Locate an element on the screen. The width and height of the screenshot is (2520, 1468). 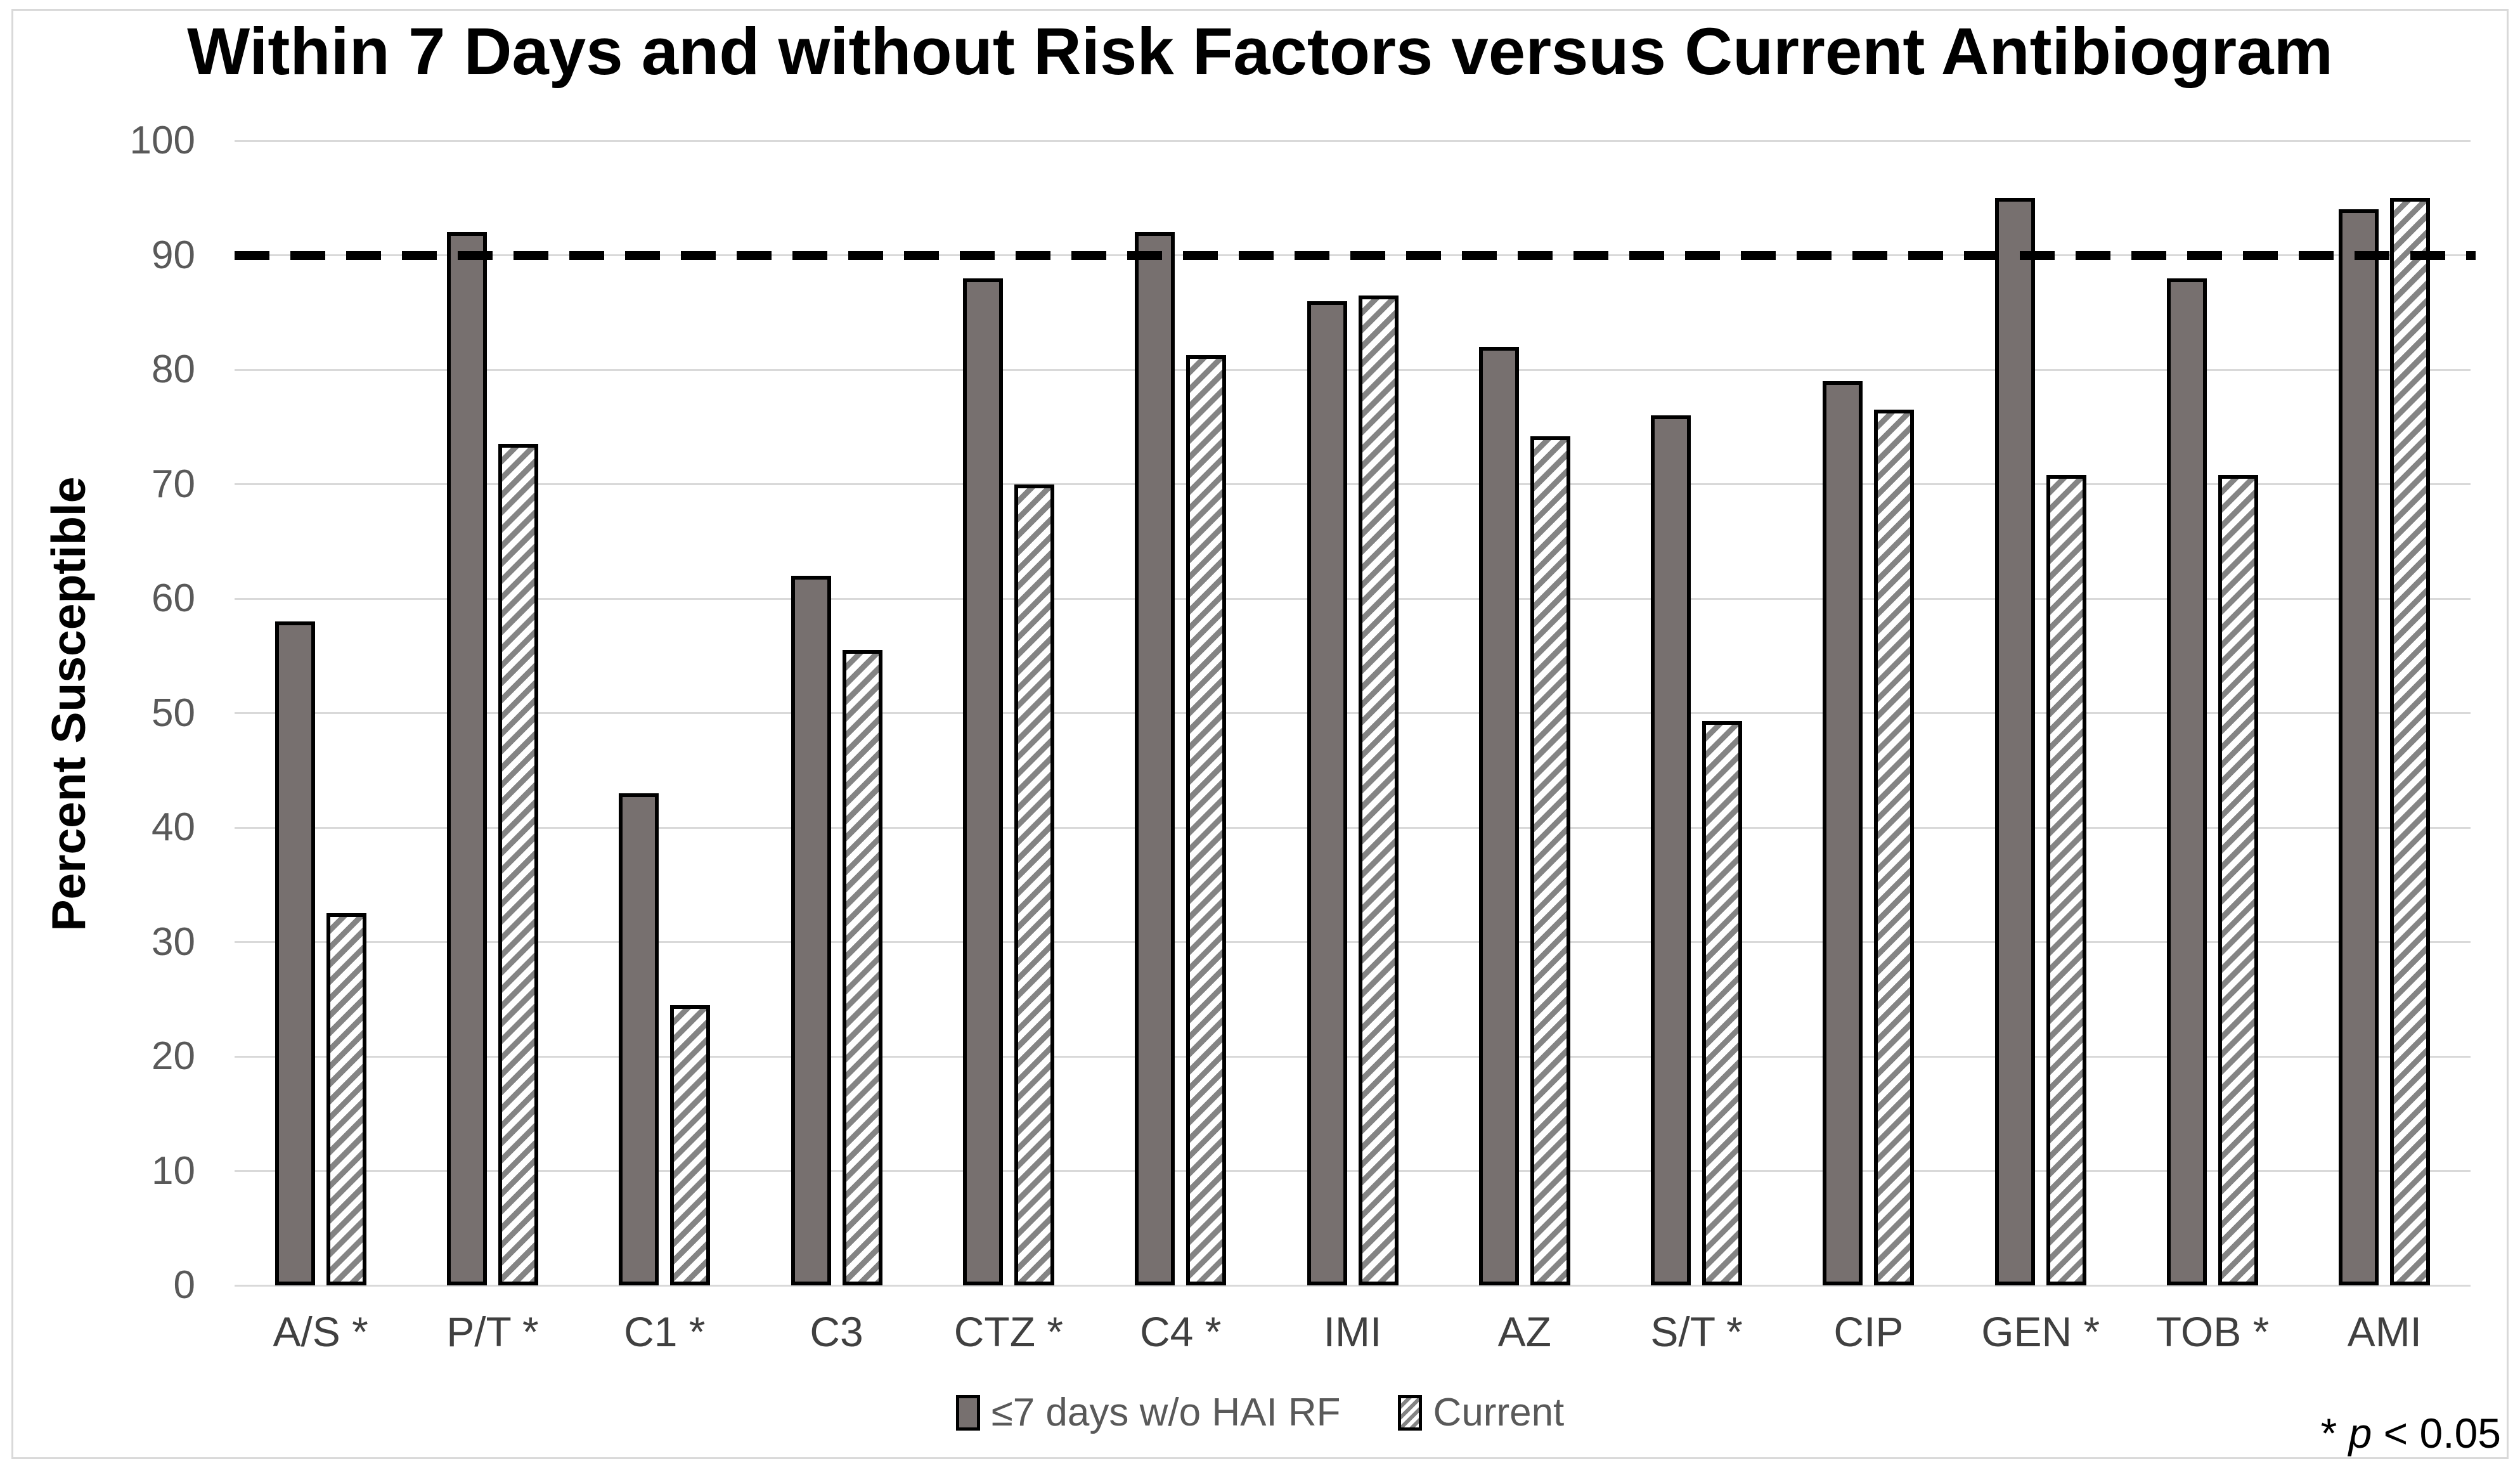
x-label-c1: C1 * is located at coordinates (665, 1331).